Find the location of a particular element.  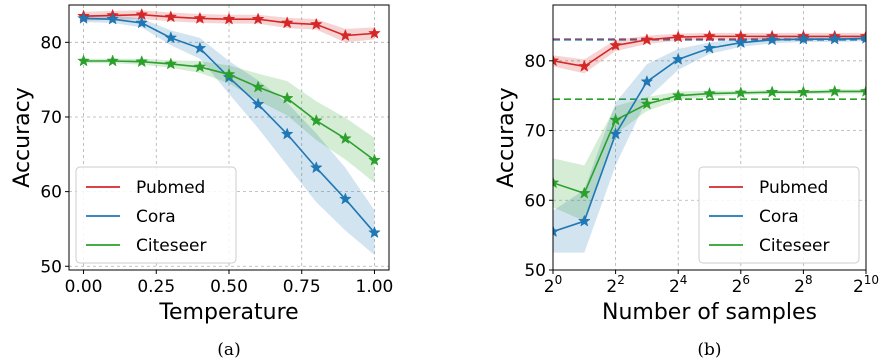

x-tick-label-3: 0.75 is located at coordinates (302, 287).